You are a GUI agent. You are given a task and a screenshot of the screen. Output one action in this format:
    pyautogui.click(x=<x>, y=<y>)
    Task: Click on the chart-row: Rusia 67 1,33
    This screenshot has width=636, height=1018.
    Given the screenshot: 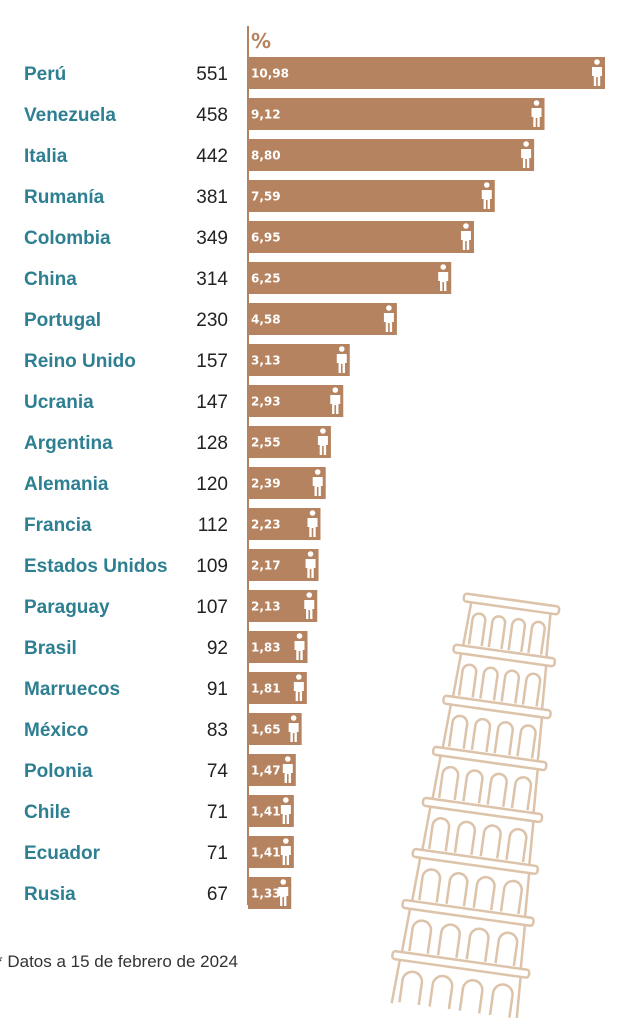 What is the action you would take?
    pyautogui.click(x=158, y=893)
    